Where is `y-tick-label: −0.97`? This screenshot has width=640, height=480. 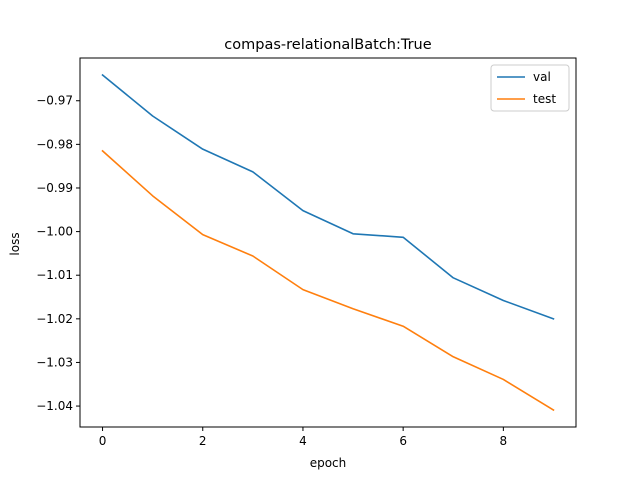
y-tick-label: −0.97 is located at coordinates (54, 101).